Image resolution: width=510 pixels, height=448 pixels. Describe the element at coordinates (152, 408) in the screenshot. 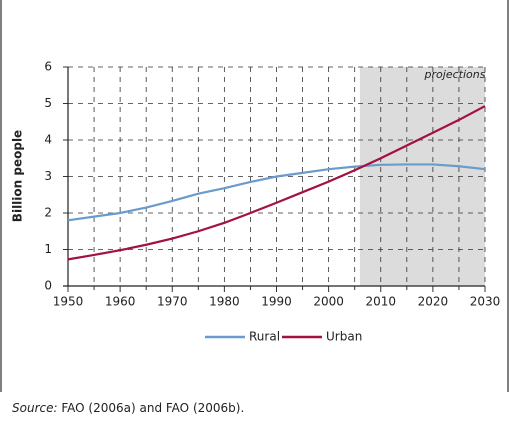

I see `source-text: FAO (2006a) and FAO (2006b).` at that location.